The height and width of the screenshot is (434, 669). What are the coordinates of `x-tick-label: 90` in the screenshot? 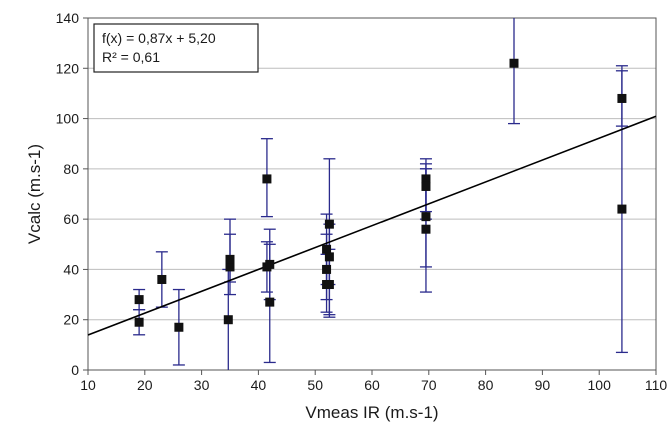 It's located at (543, 385).